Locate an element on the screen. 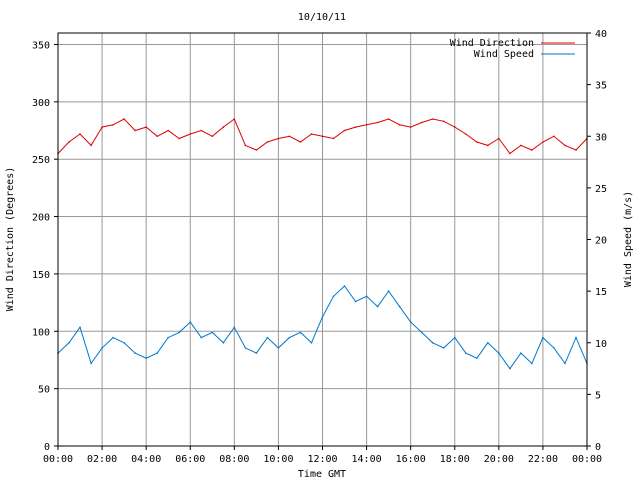 The image size is (640, 480). x-tick-label: 14:00 is located at coordinates (367, 459).